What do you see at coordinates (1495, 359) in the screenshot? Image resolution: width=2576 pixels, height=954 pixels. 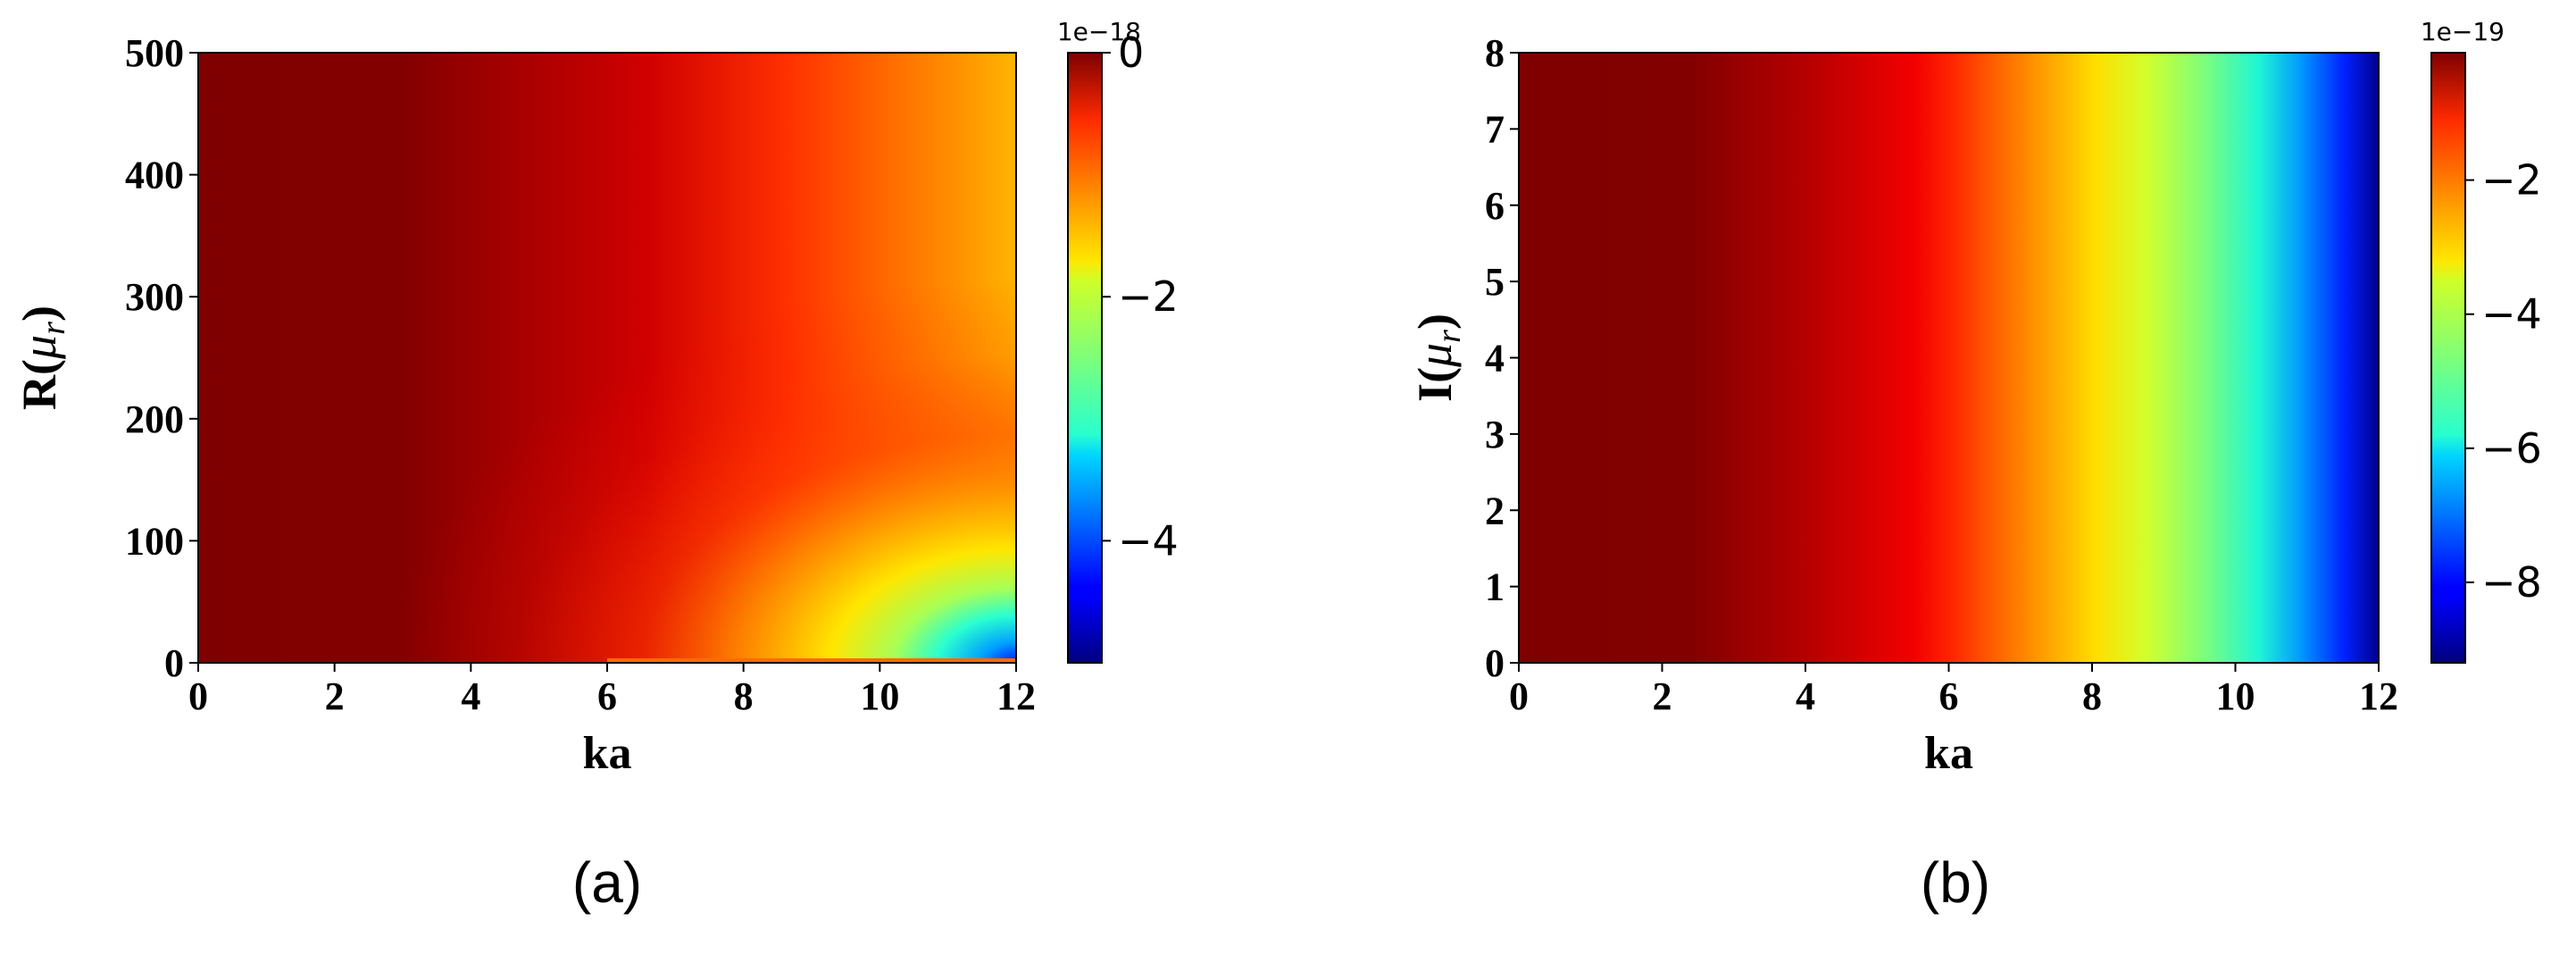 I see `y-tick-label: 4` at bounding box center [1495, 359].